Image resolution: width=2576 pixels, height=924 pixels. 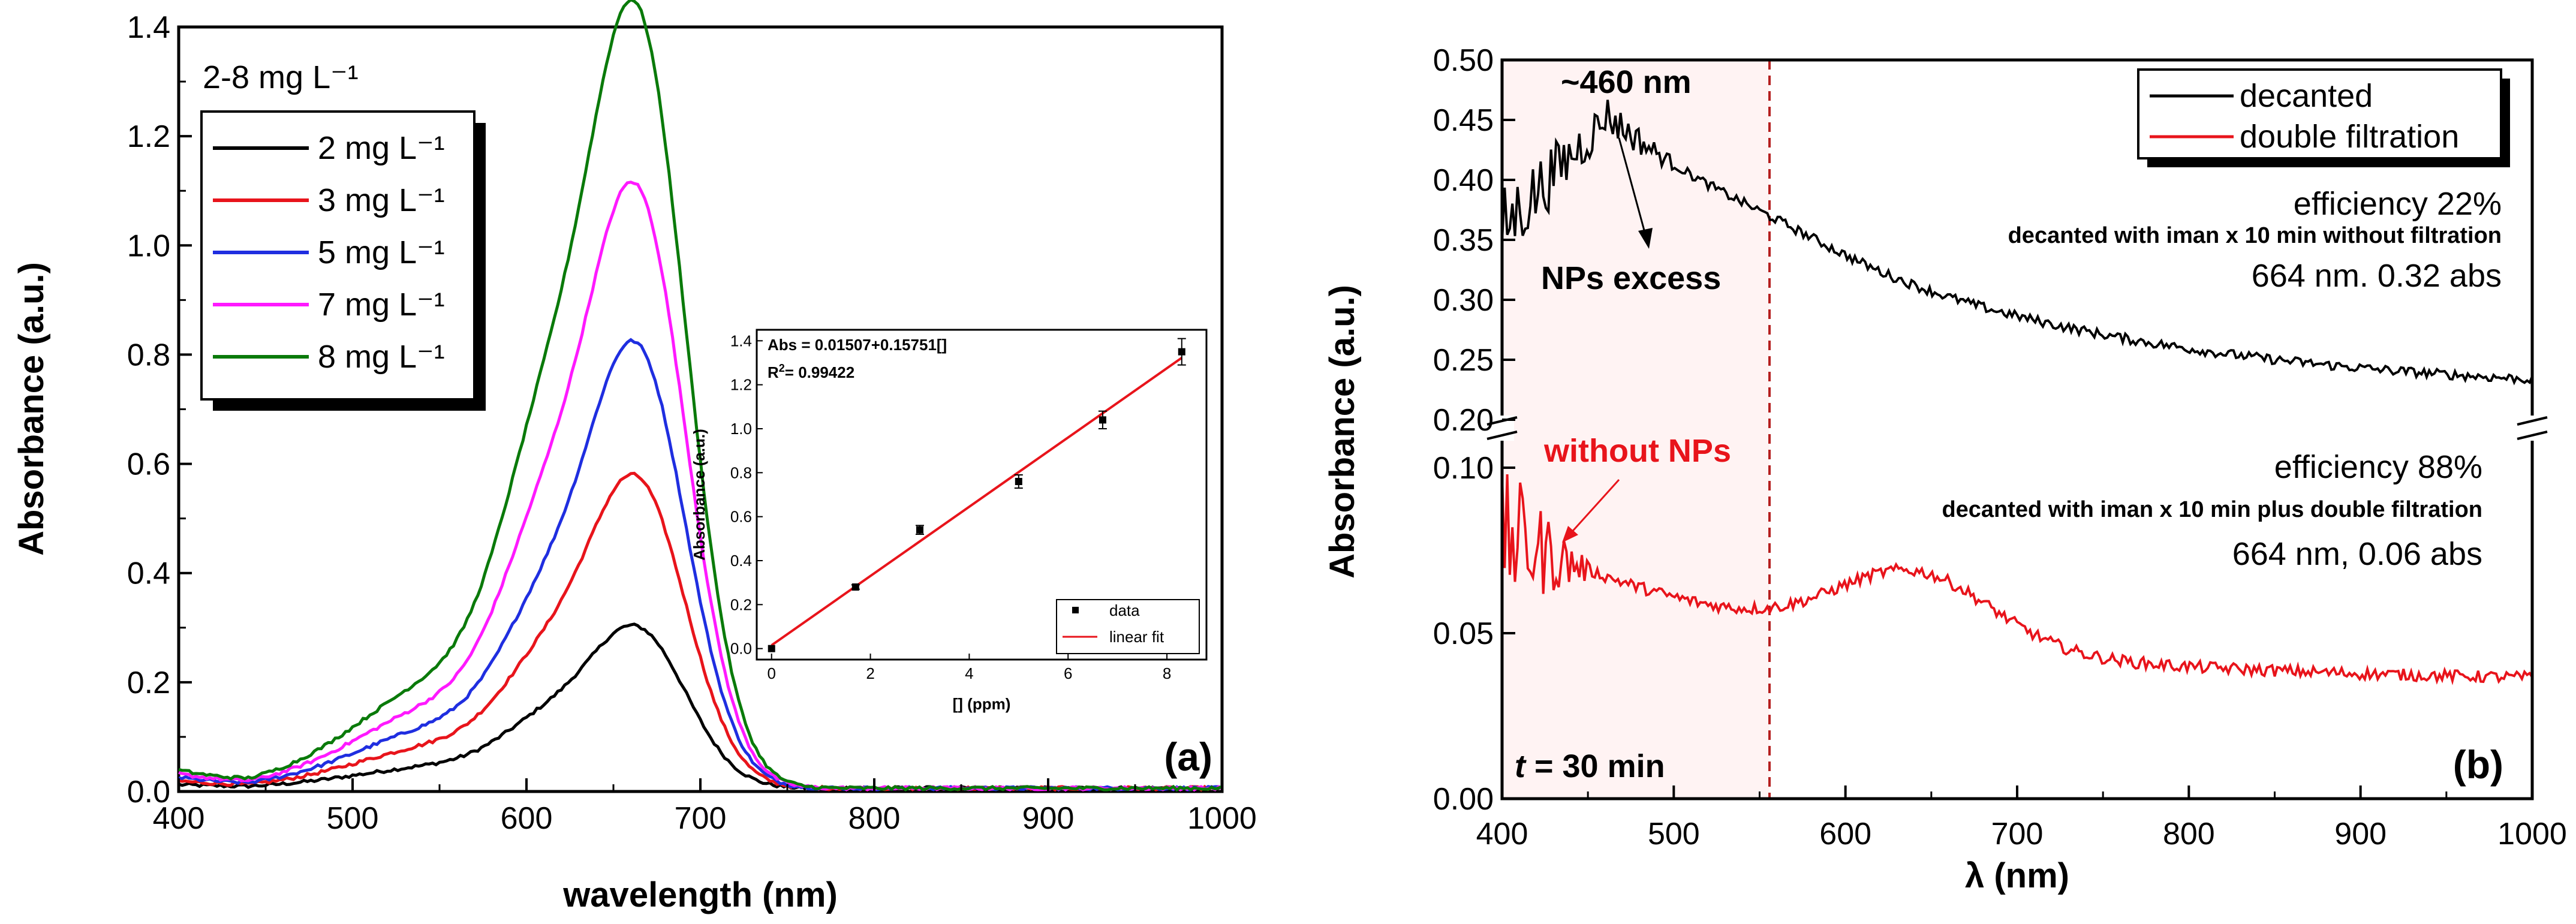 I want to click on panel-b-legend-box, so click(x=2319, y=113).